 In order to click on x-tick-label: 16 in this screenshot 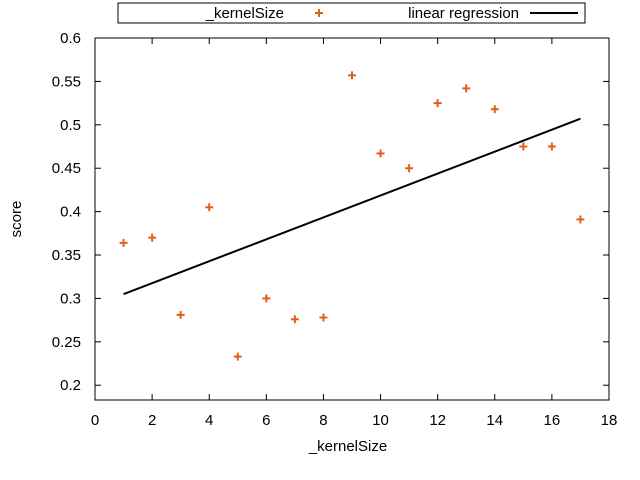, I will do `click(552, 420)`.